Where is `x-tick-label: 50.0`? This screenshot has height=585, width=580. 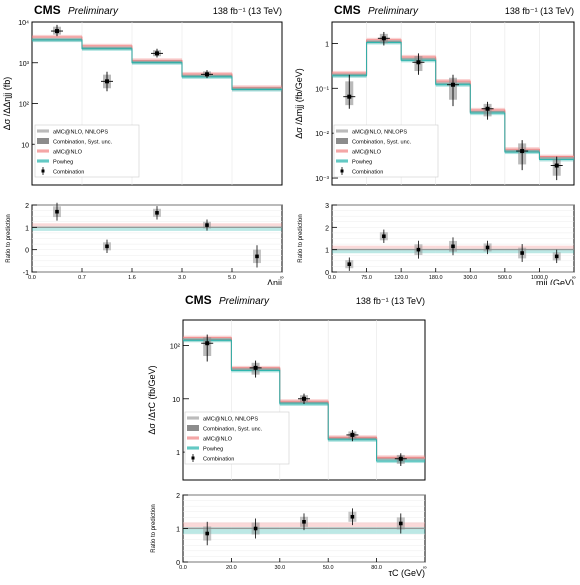 x-tick-label: 50.0 is located at coordinates (328, 568).